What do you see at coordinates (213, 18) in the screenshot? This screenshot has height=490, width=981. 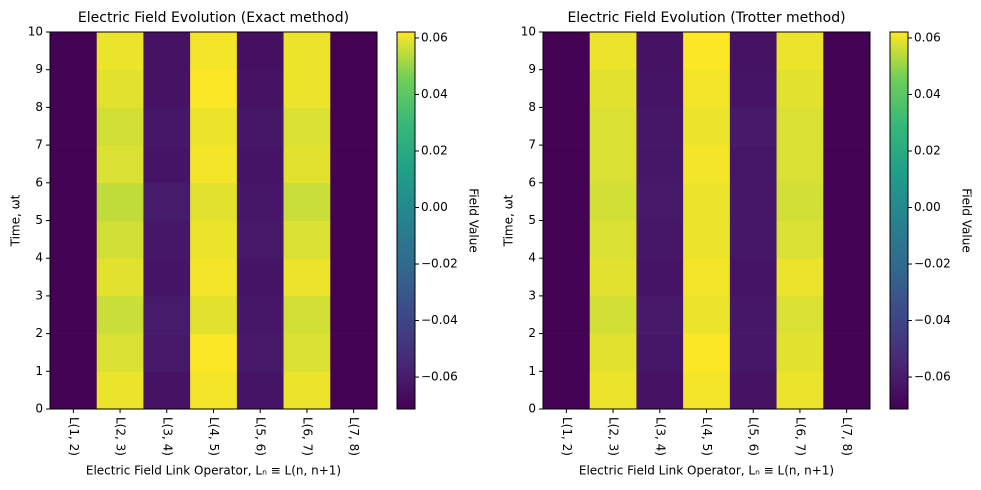 I see `chart-title: Electric Field Evolution (Exact method)` at bounding box center [213, 18].